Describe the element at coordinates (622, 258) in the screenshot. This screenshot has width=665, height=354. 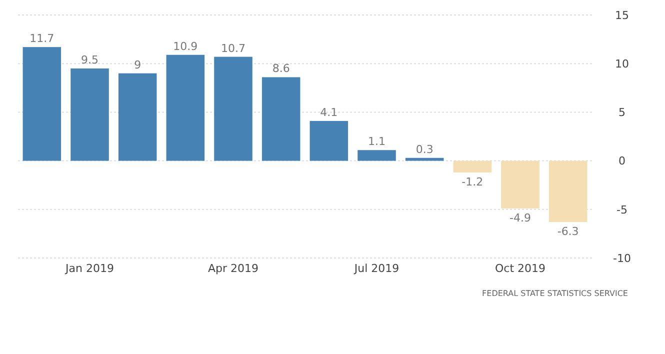
I see `y-tick-label: -10` at that location.